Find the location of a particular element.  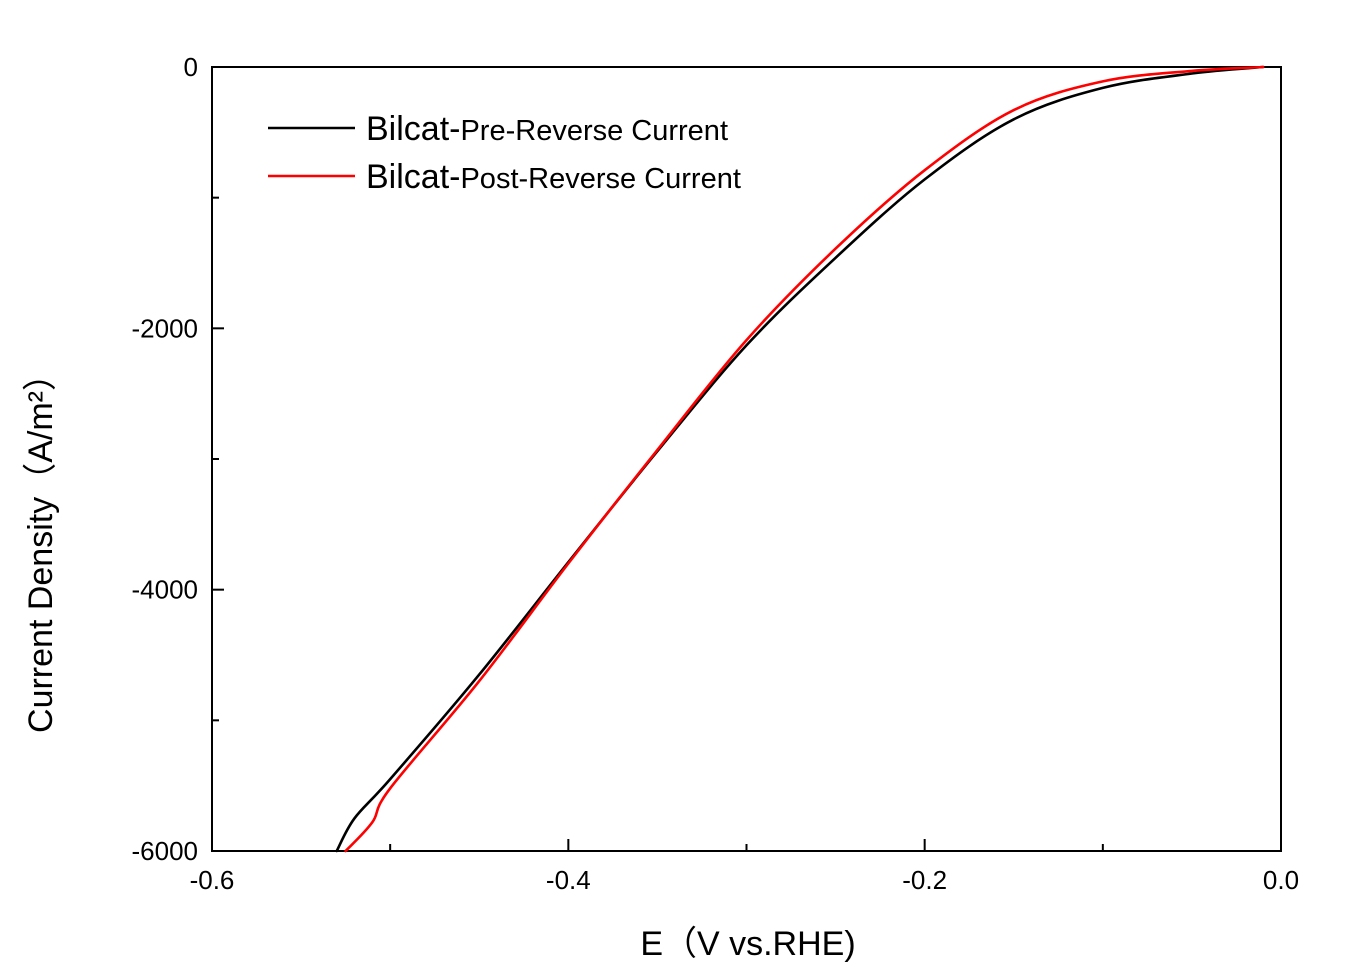

legend-label: Bilcat-Post-Reverse Current is located at coordinates (553, 177).